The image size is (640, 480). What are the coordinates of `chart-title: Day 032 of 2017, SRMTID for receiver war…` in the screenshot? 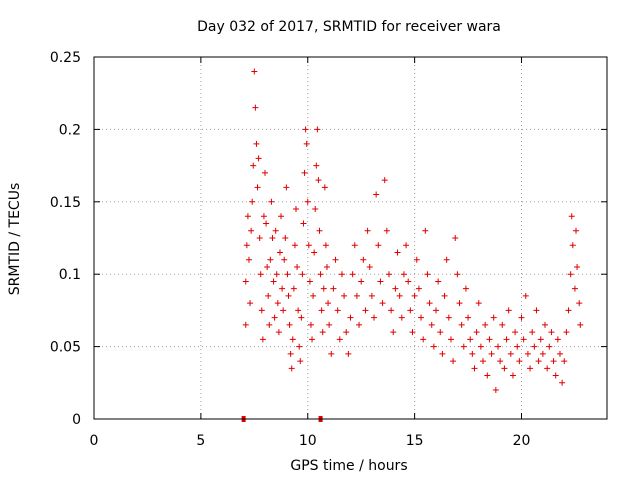 It's located at (349, 27).